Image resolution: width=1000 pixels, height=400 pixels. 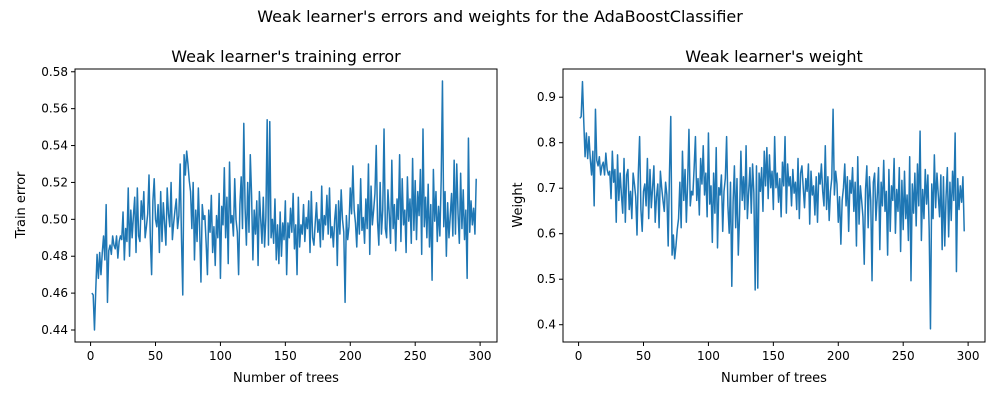 I want to click on y-tick-label: 0.46, so click(x=54, y=293).